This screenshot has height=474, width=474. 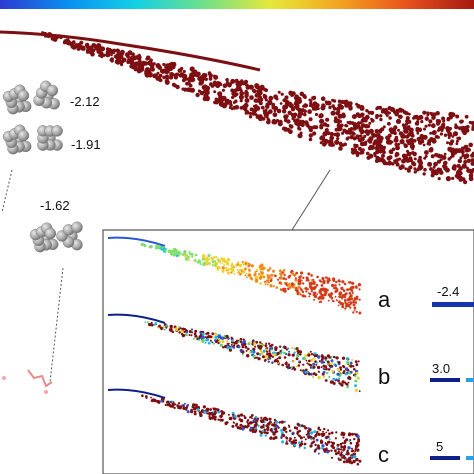 I want to click on cluster-energy-label-3: -1.62, so click(x=55, y=205).